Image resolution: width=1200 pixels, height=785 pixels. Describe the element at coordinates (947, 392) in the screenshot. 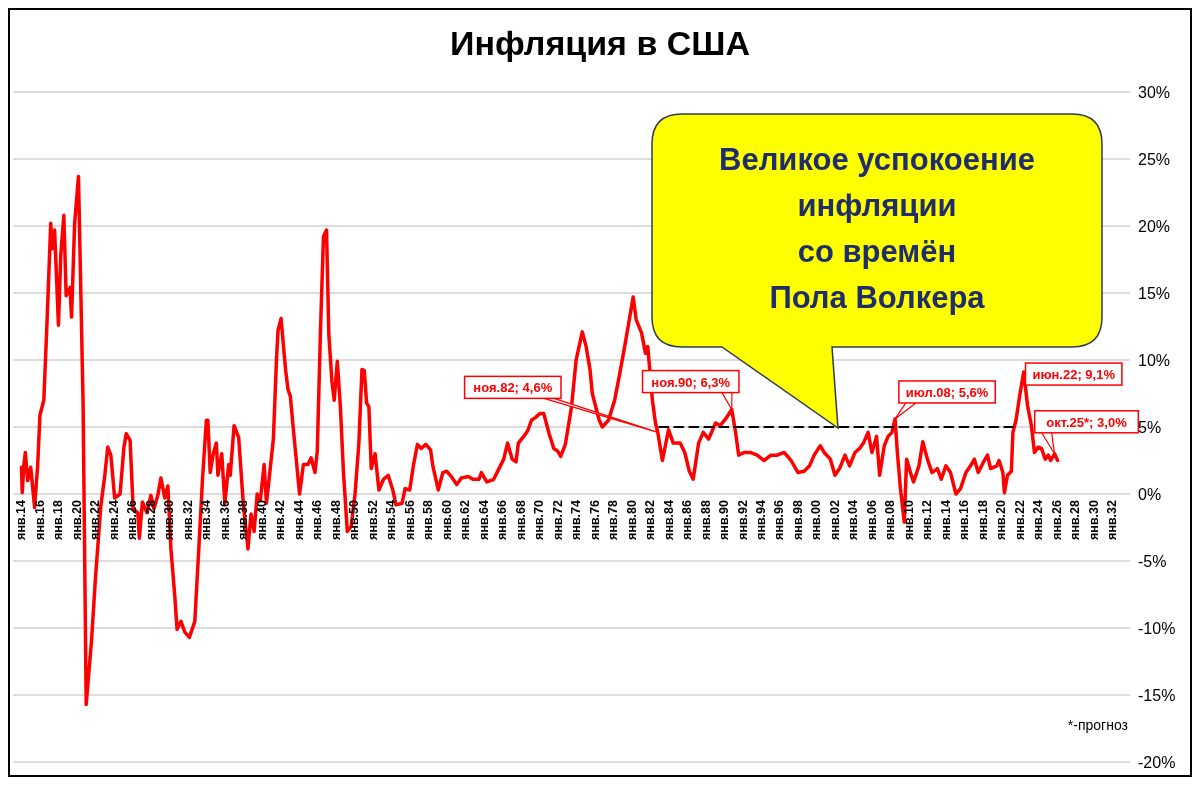

I see `annotation: июл.08; 5,6%` at that location.